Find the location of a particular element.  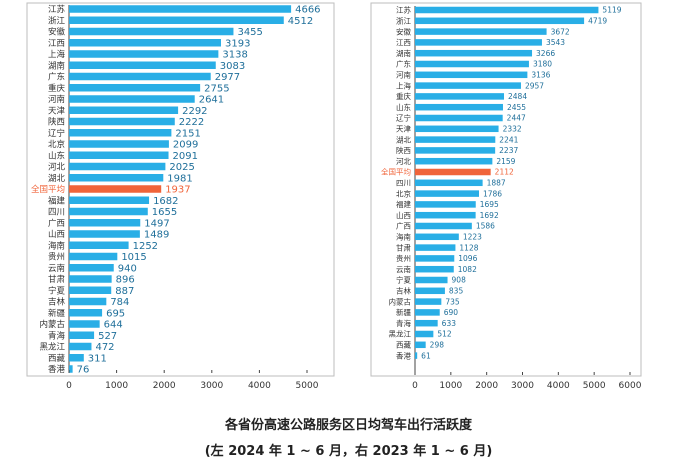

value-label: 2237 is located at coordinates (508, 150).